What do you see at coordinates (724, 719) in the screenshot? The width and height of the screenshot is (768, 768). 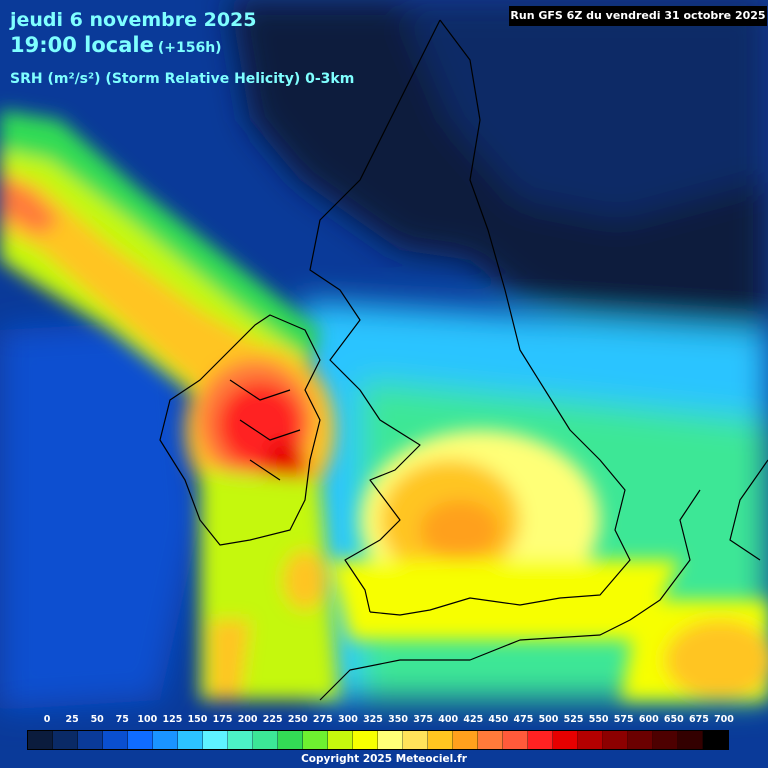 I see `legend-tick-label: 700` at bounding box center [724, 719].